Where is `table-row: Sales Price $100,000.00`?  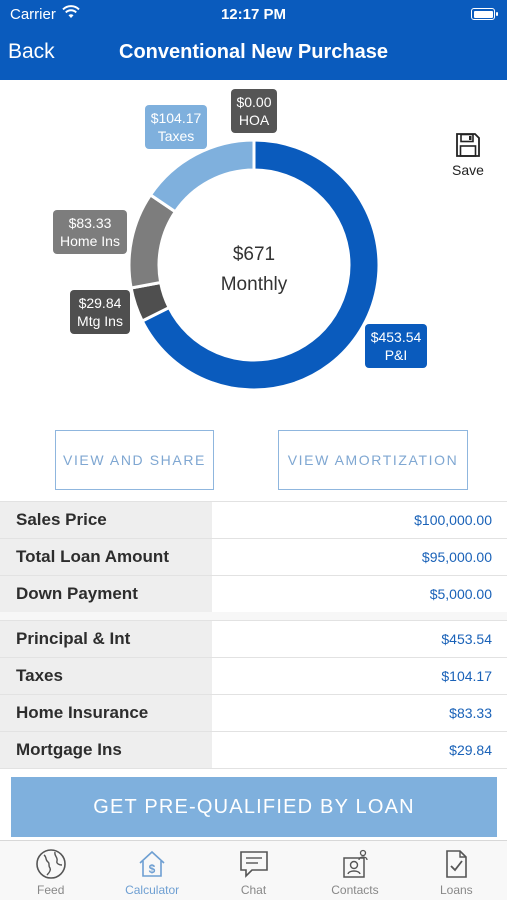
table-row: Sales Price $100,000.00 is located at coordinates (253, 520).